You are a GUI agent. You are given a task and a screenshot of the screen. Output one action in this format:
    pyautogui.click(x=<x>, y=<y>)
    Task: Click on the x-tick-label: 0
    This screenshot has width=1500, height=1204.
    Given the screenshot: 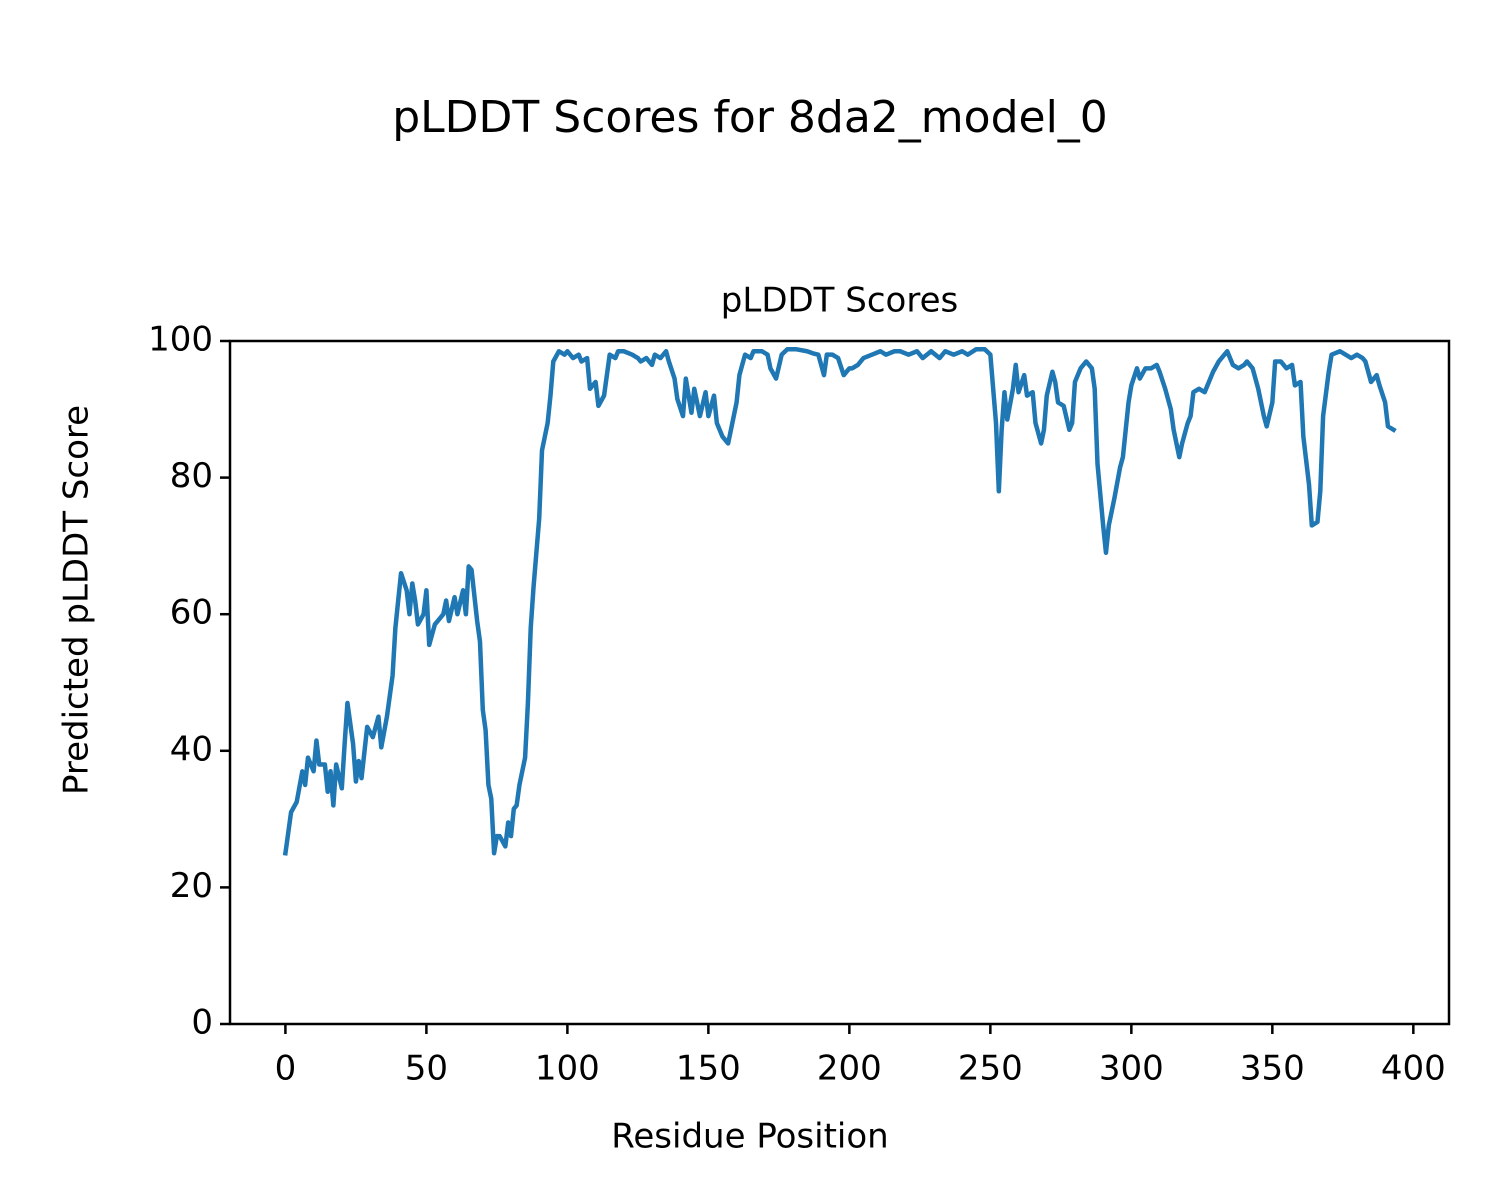 What is the action you would take?
    pyautogui.click(x=286, y=1069)
    